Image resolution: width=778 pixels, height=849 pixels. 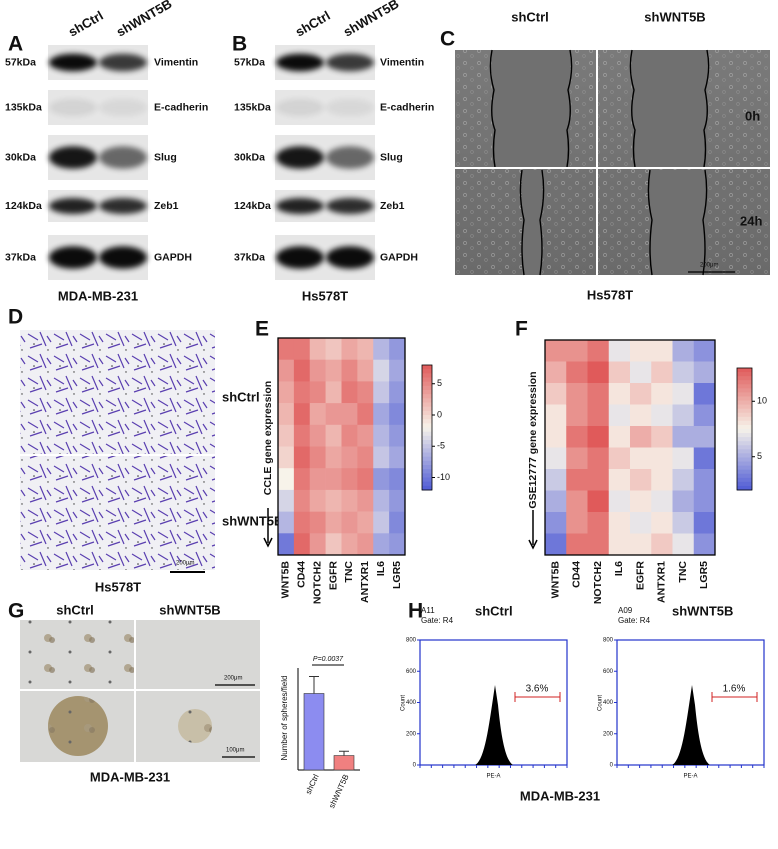 What do you see at coordinates (140, 691) in the screenshot?
I see `sphere-images` at bounding box center [140, 691].